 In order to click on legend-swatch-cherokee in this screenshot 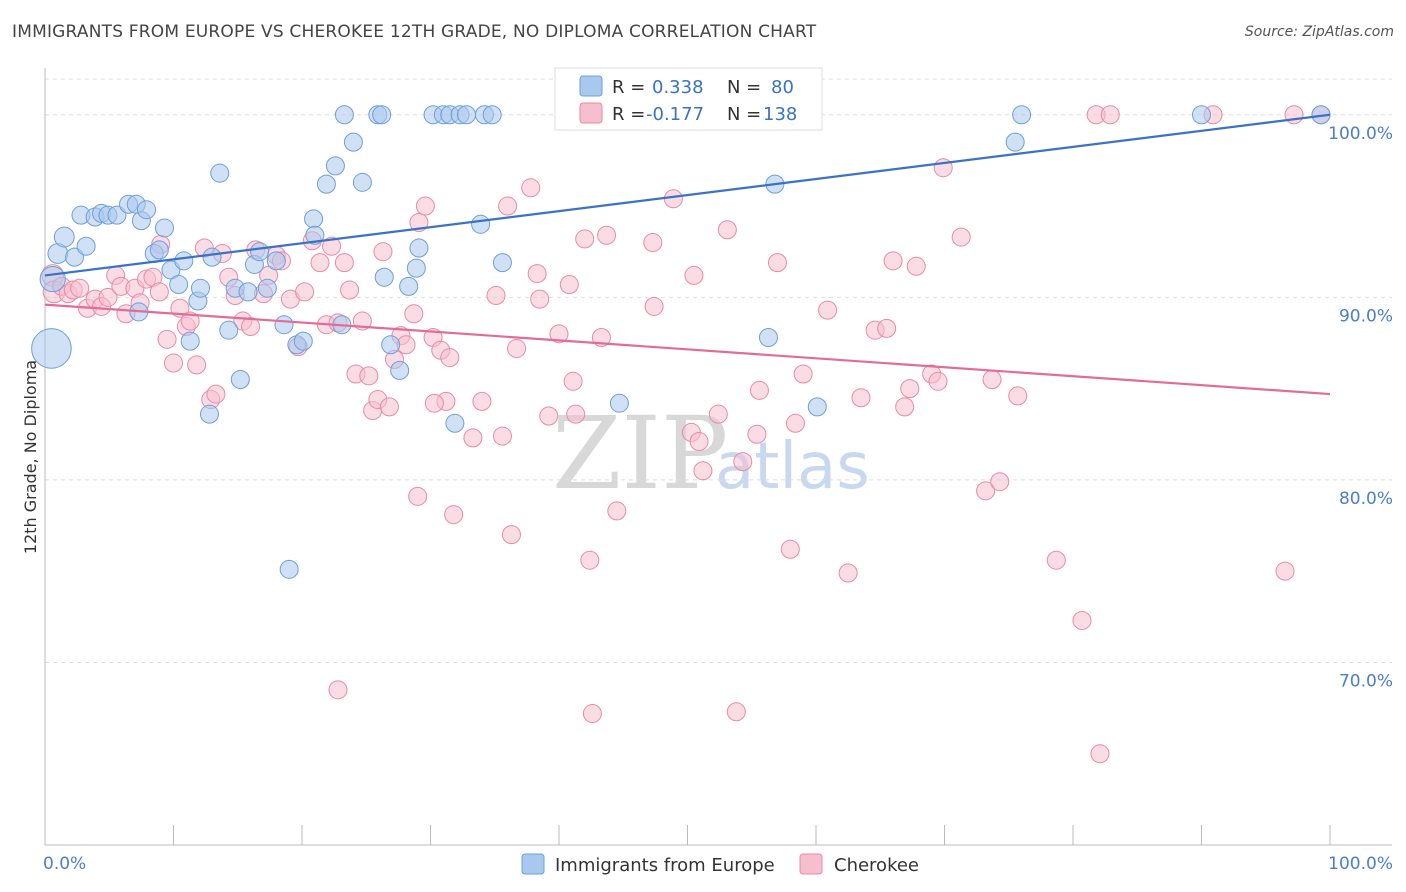, I will do `click(591, 113)`.